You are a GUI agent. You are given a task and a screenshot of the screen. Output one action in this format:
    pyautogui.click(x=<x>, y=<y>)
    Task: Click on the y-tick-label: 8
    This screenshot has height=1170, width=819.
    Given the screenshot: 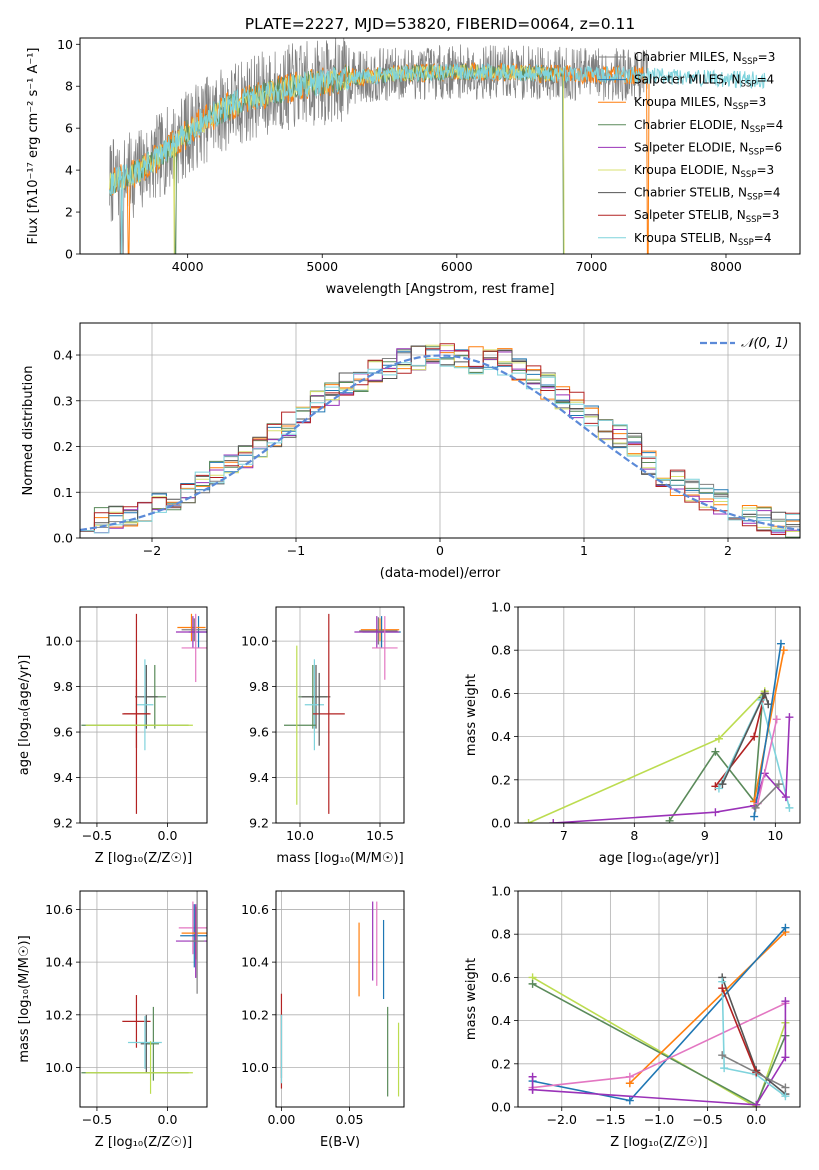 What is the action you would take?
    pyautogui.click(x=69, y=86)
    